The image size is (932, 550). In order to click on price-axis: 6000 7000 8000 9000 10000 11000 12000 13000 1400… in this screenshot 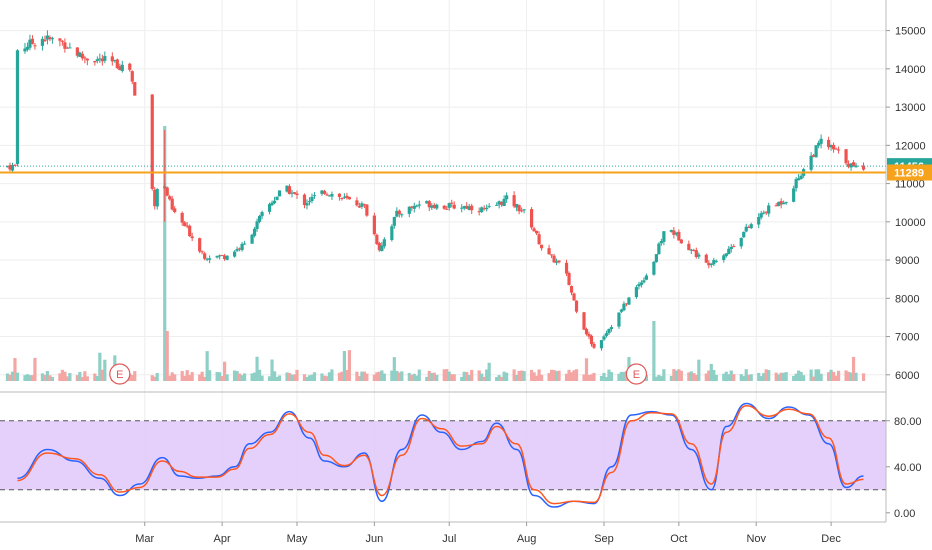, I will do `click(906, 204)`.